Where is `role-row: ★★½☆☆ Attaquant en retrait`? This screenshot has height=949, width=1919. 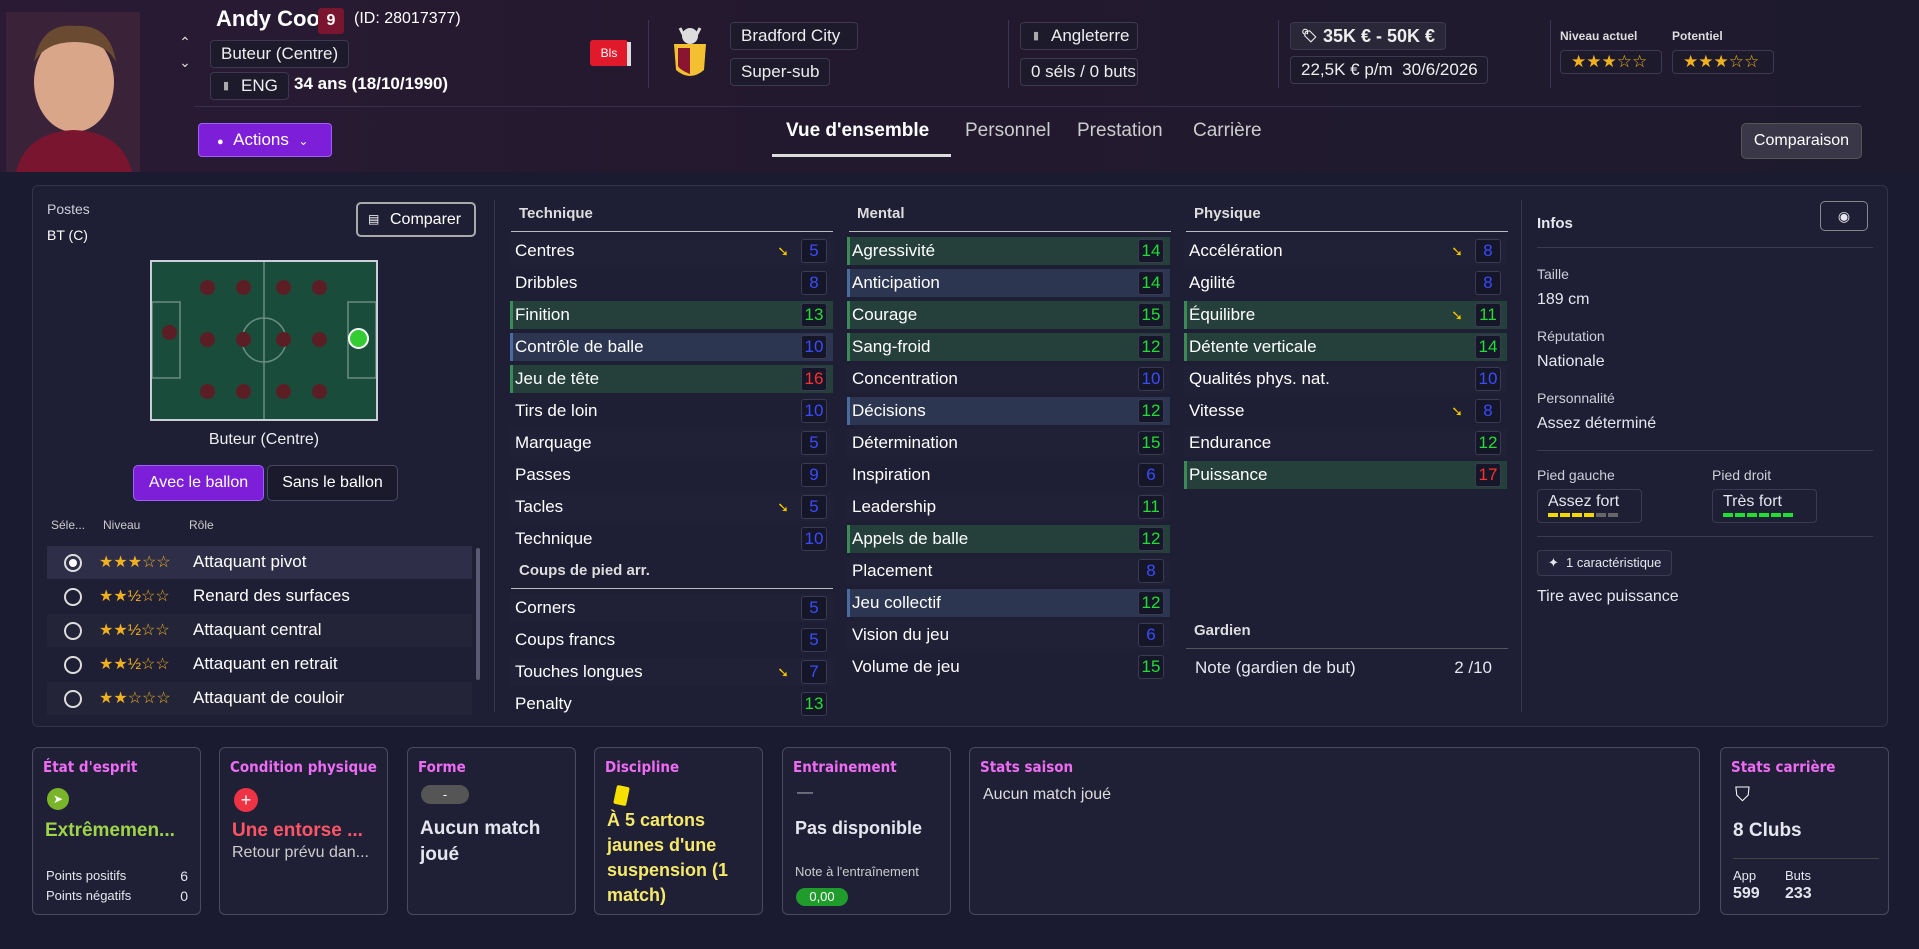
role-row: ★★½☆☆ Attaquant en retrait is located at coordinates (259, 664).